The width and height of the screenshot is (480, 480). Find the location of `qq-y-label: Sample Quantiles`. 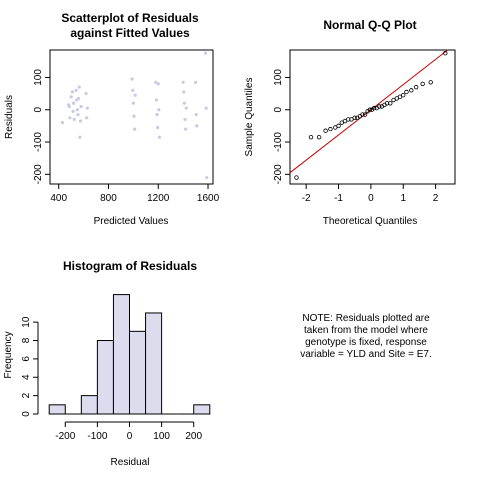

qq-y-label: Sample Quantiles is located at coordinates (249, 117).